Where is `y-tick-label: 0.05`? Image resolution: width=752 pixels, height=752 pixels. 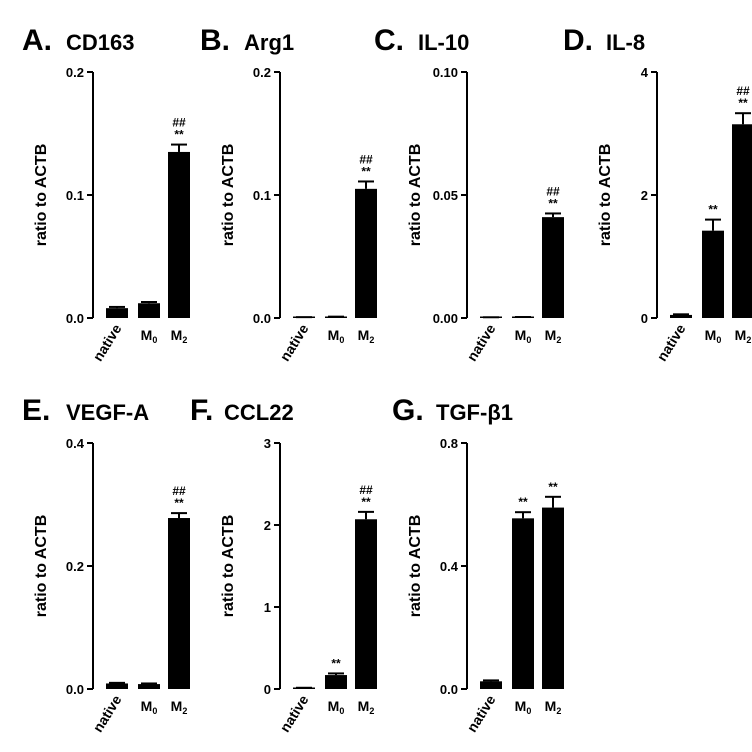
y-tick-label: 0.05 is located at coordinates (445, 195).